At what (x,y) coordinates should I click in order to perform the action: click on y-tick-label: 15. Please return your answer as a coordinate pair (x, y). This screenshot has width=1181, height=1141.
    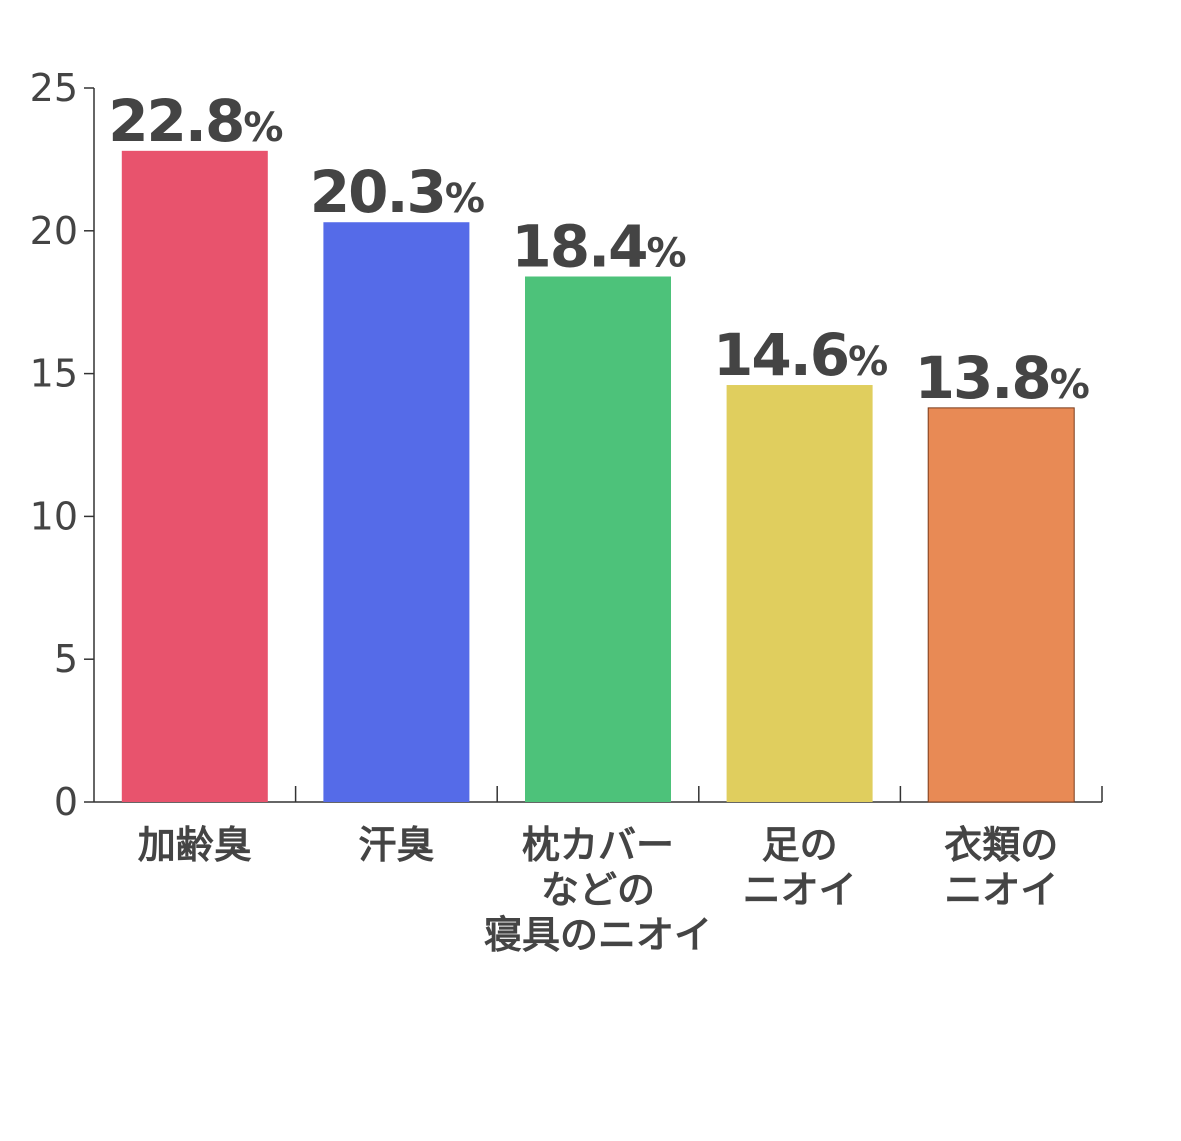
    Looking at the image, I should click on (54, 374).